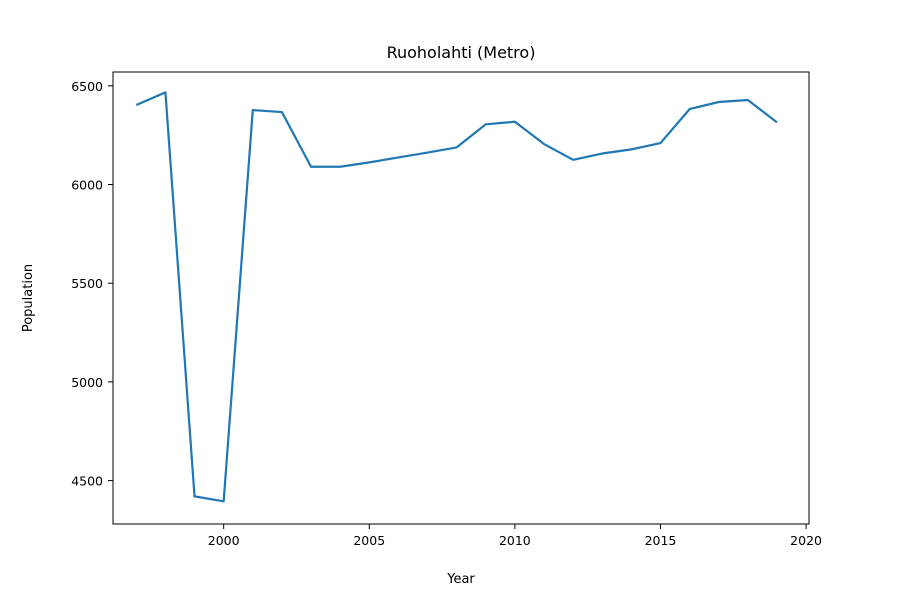  What do you see at coordinates (515, 540) in the screenshot?
I see `x-tick-label: 2010` at bounding box center [515, 540].